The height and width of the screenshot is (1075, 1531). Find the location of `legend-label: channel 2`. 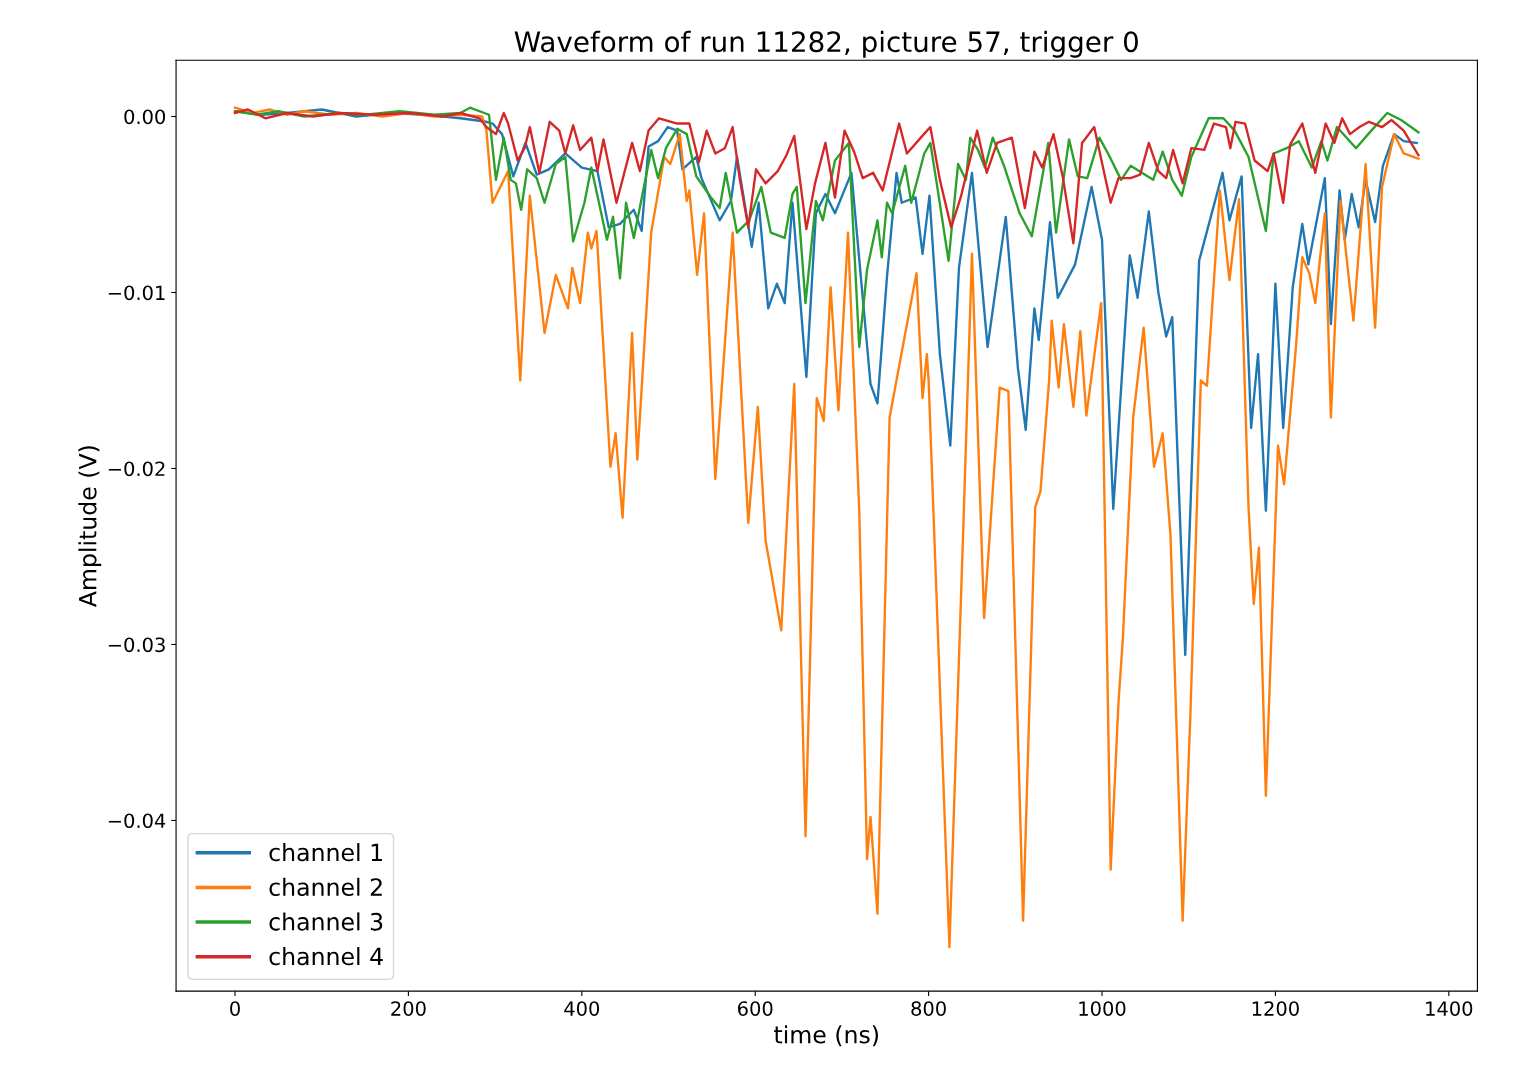

legend-label: channel 2 is located at coordinates (325, 887).